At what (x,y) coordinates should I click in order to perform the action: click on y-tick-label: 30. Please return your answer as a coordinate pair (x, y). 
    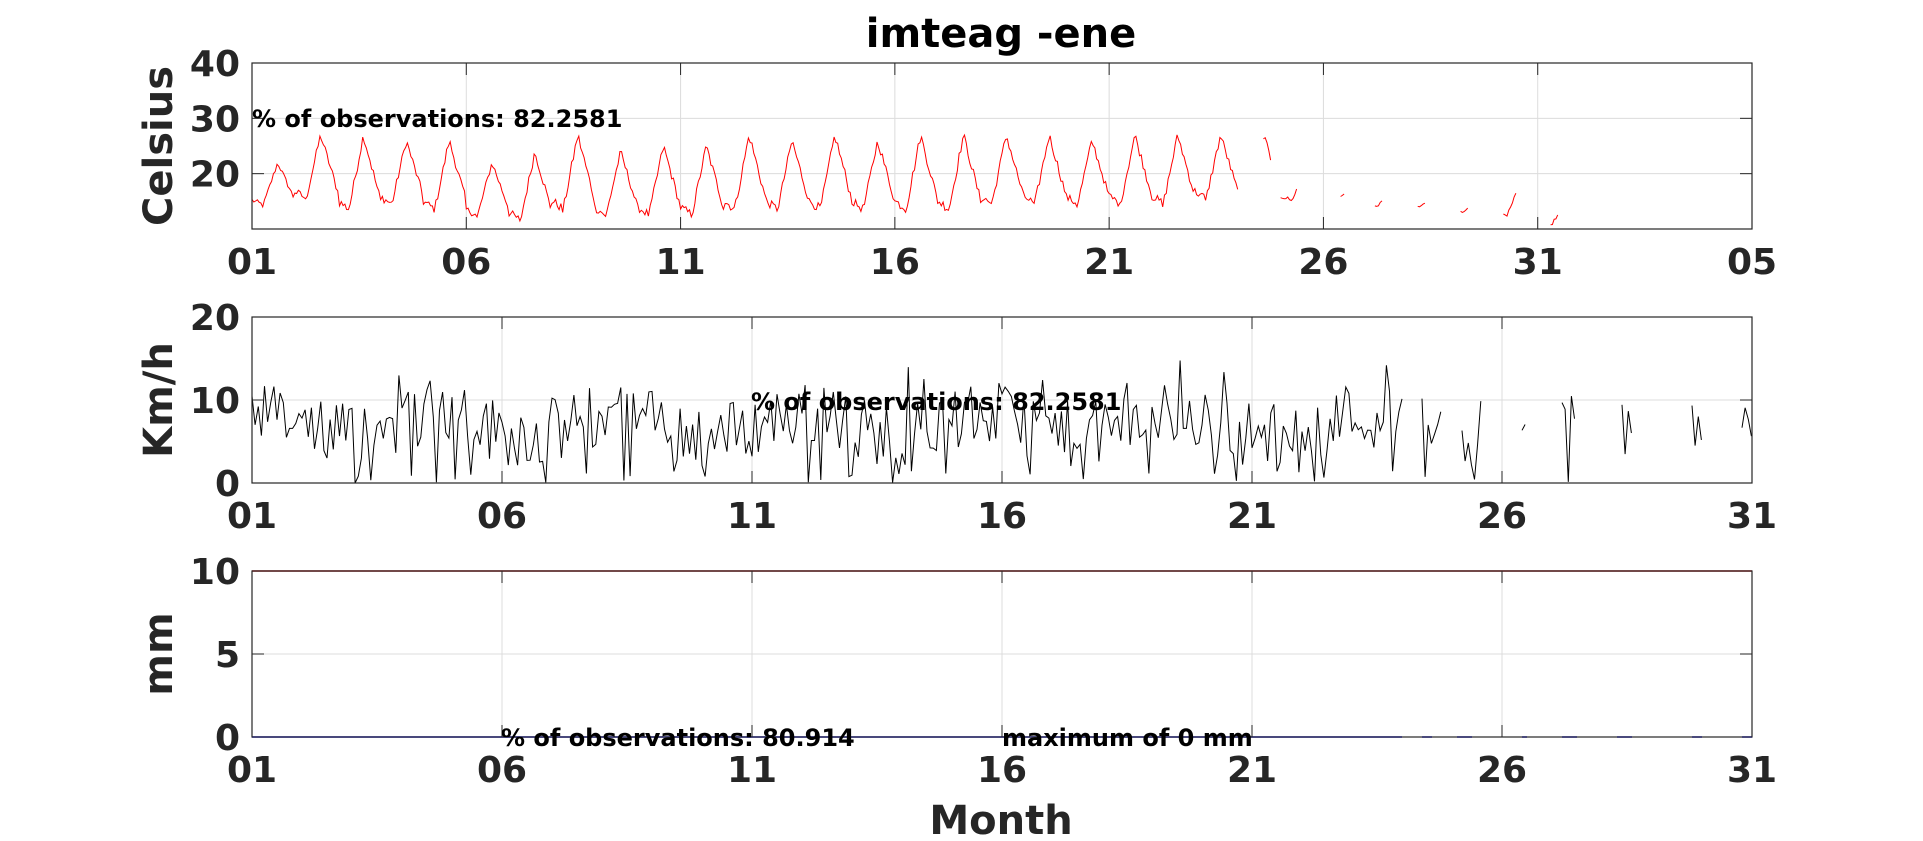
    Looking at the image, I should click on (215, 119).